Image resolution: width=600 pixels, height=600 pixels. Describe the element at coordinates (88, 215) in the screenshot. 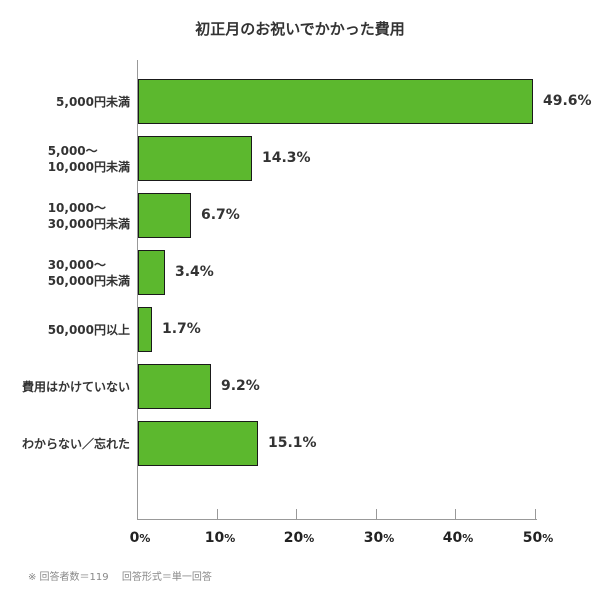

I see `category-label: 10,000〜 30,000円未満` at that location.